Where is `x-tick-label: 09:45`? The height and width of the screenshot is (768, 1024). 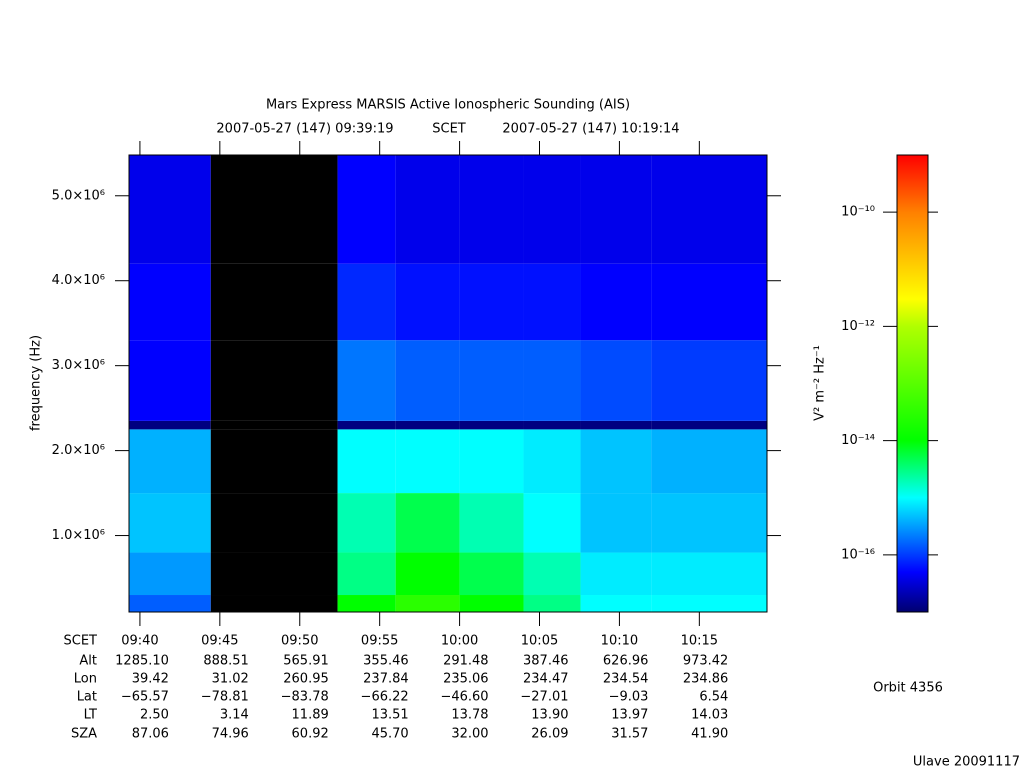
x-tick-label: 09:45 is located at coordinates (219, 641).